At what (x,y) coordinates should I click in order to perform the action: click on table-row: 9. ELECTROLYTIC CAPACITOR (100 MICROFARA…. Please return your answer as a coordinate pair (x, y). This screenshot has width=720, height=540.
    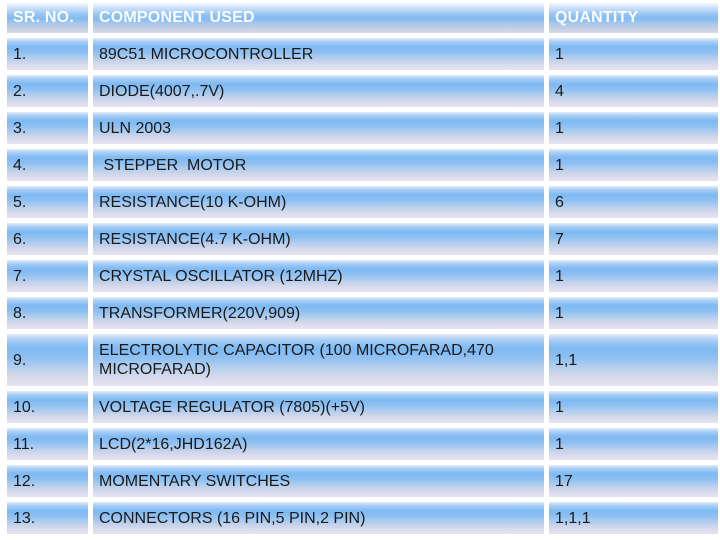
    Looking at the image, I should click on (362, 360).